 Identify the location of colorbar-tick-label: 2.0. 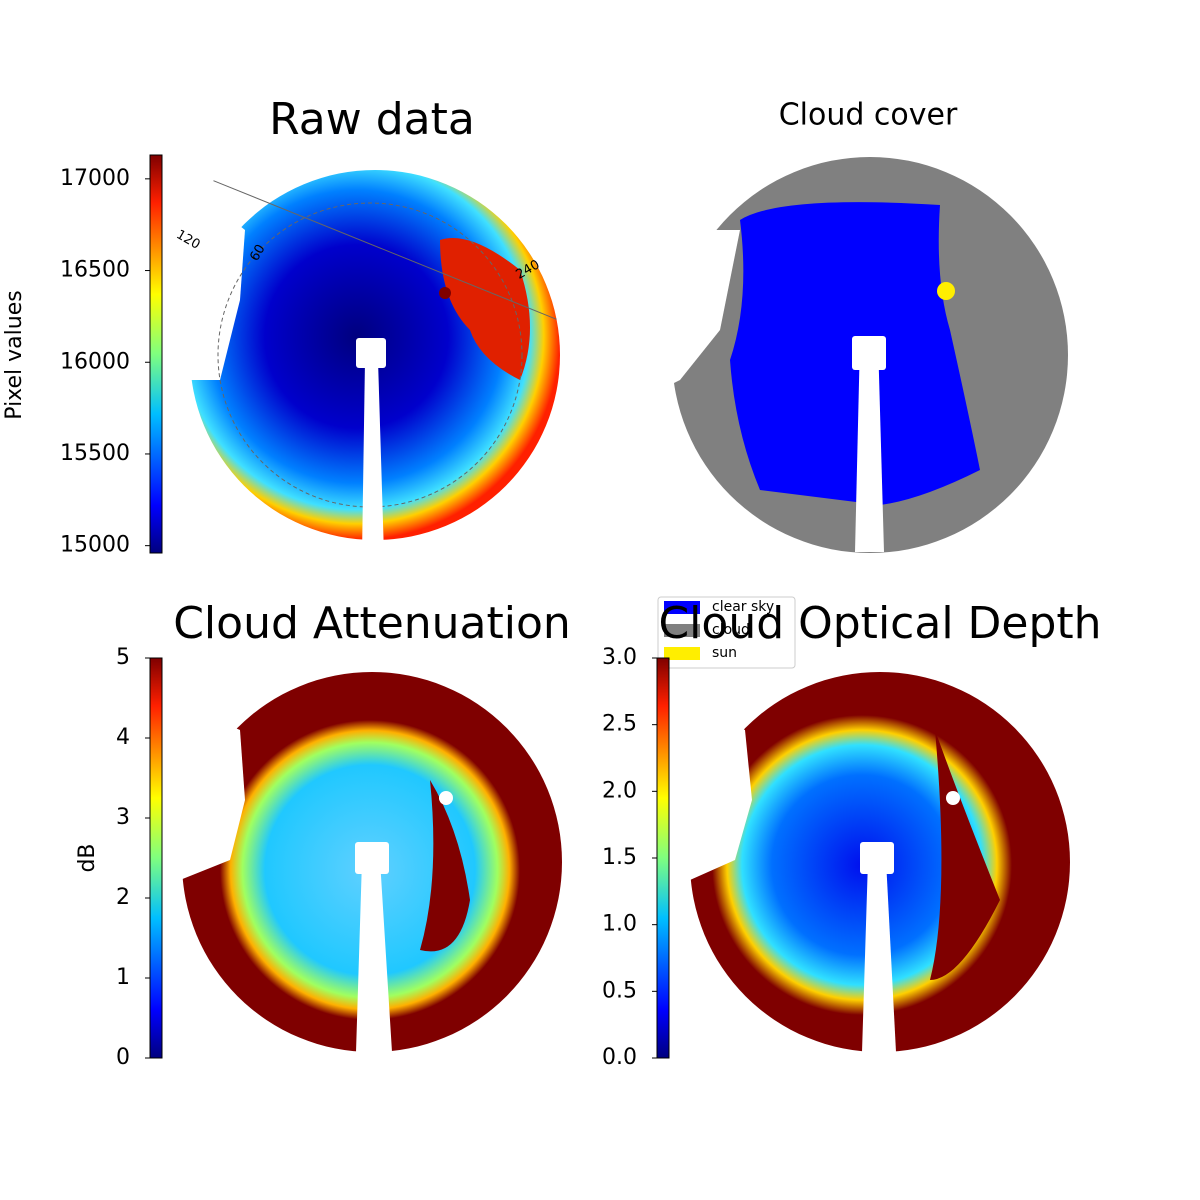
(619, 790).